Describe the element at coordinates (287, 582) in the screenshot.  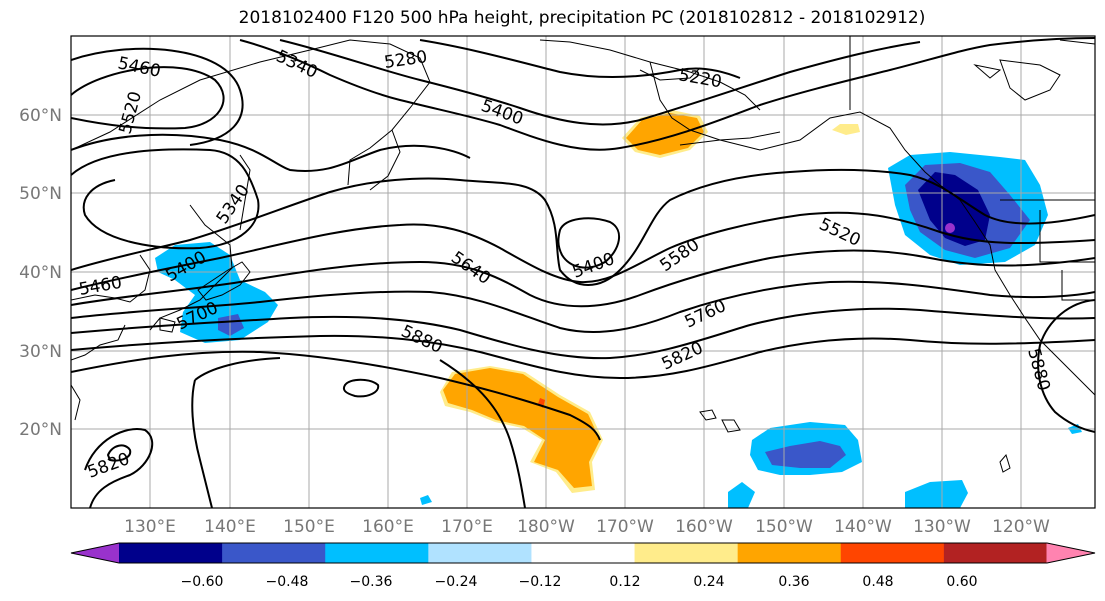
I see `colorbar-tick-label: −0.48` at that location.